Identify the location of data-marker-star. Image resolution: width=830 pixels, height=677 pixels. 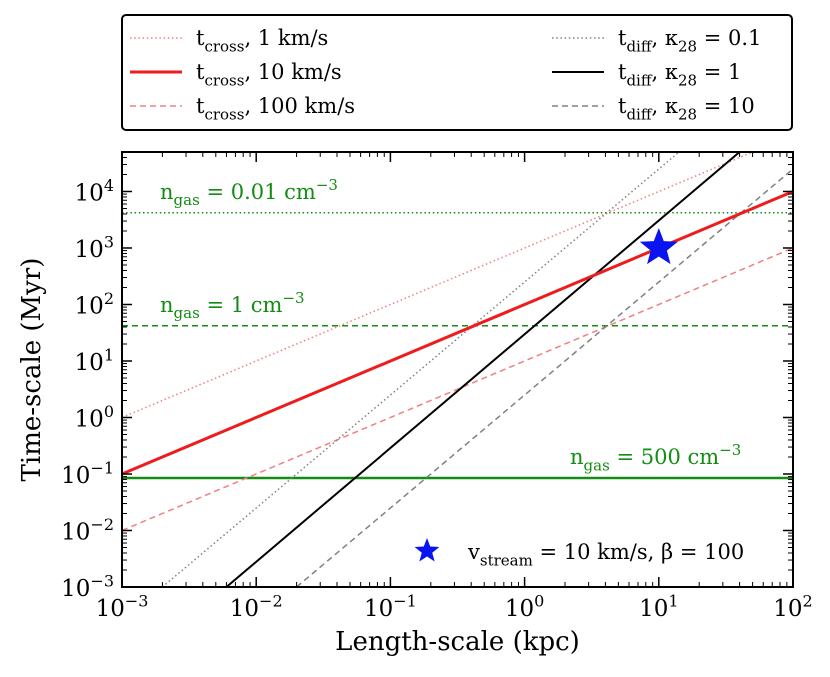
(658, 246).